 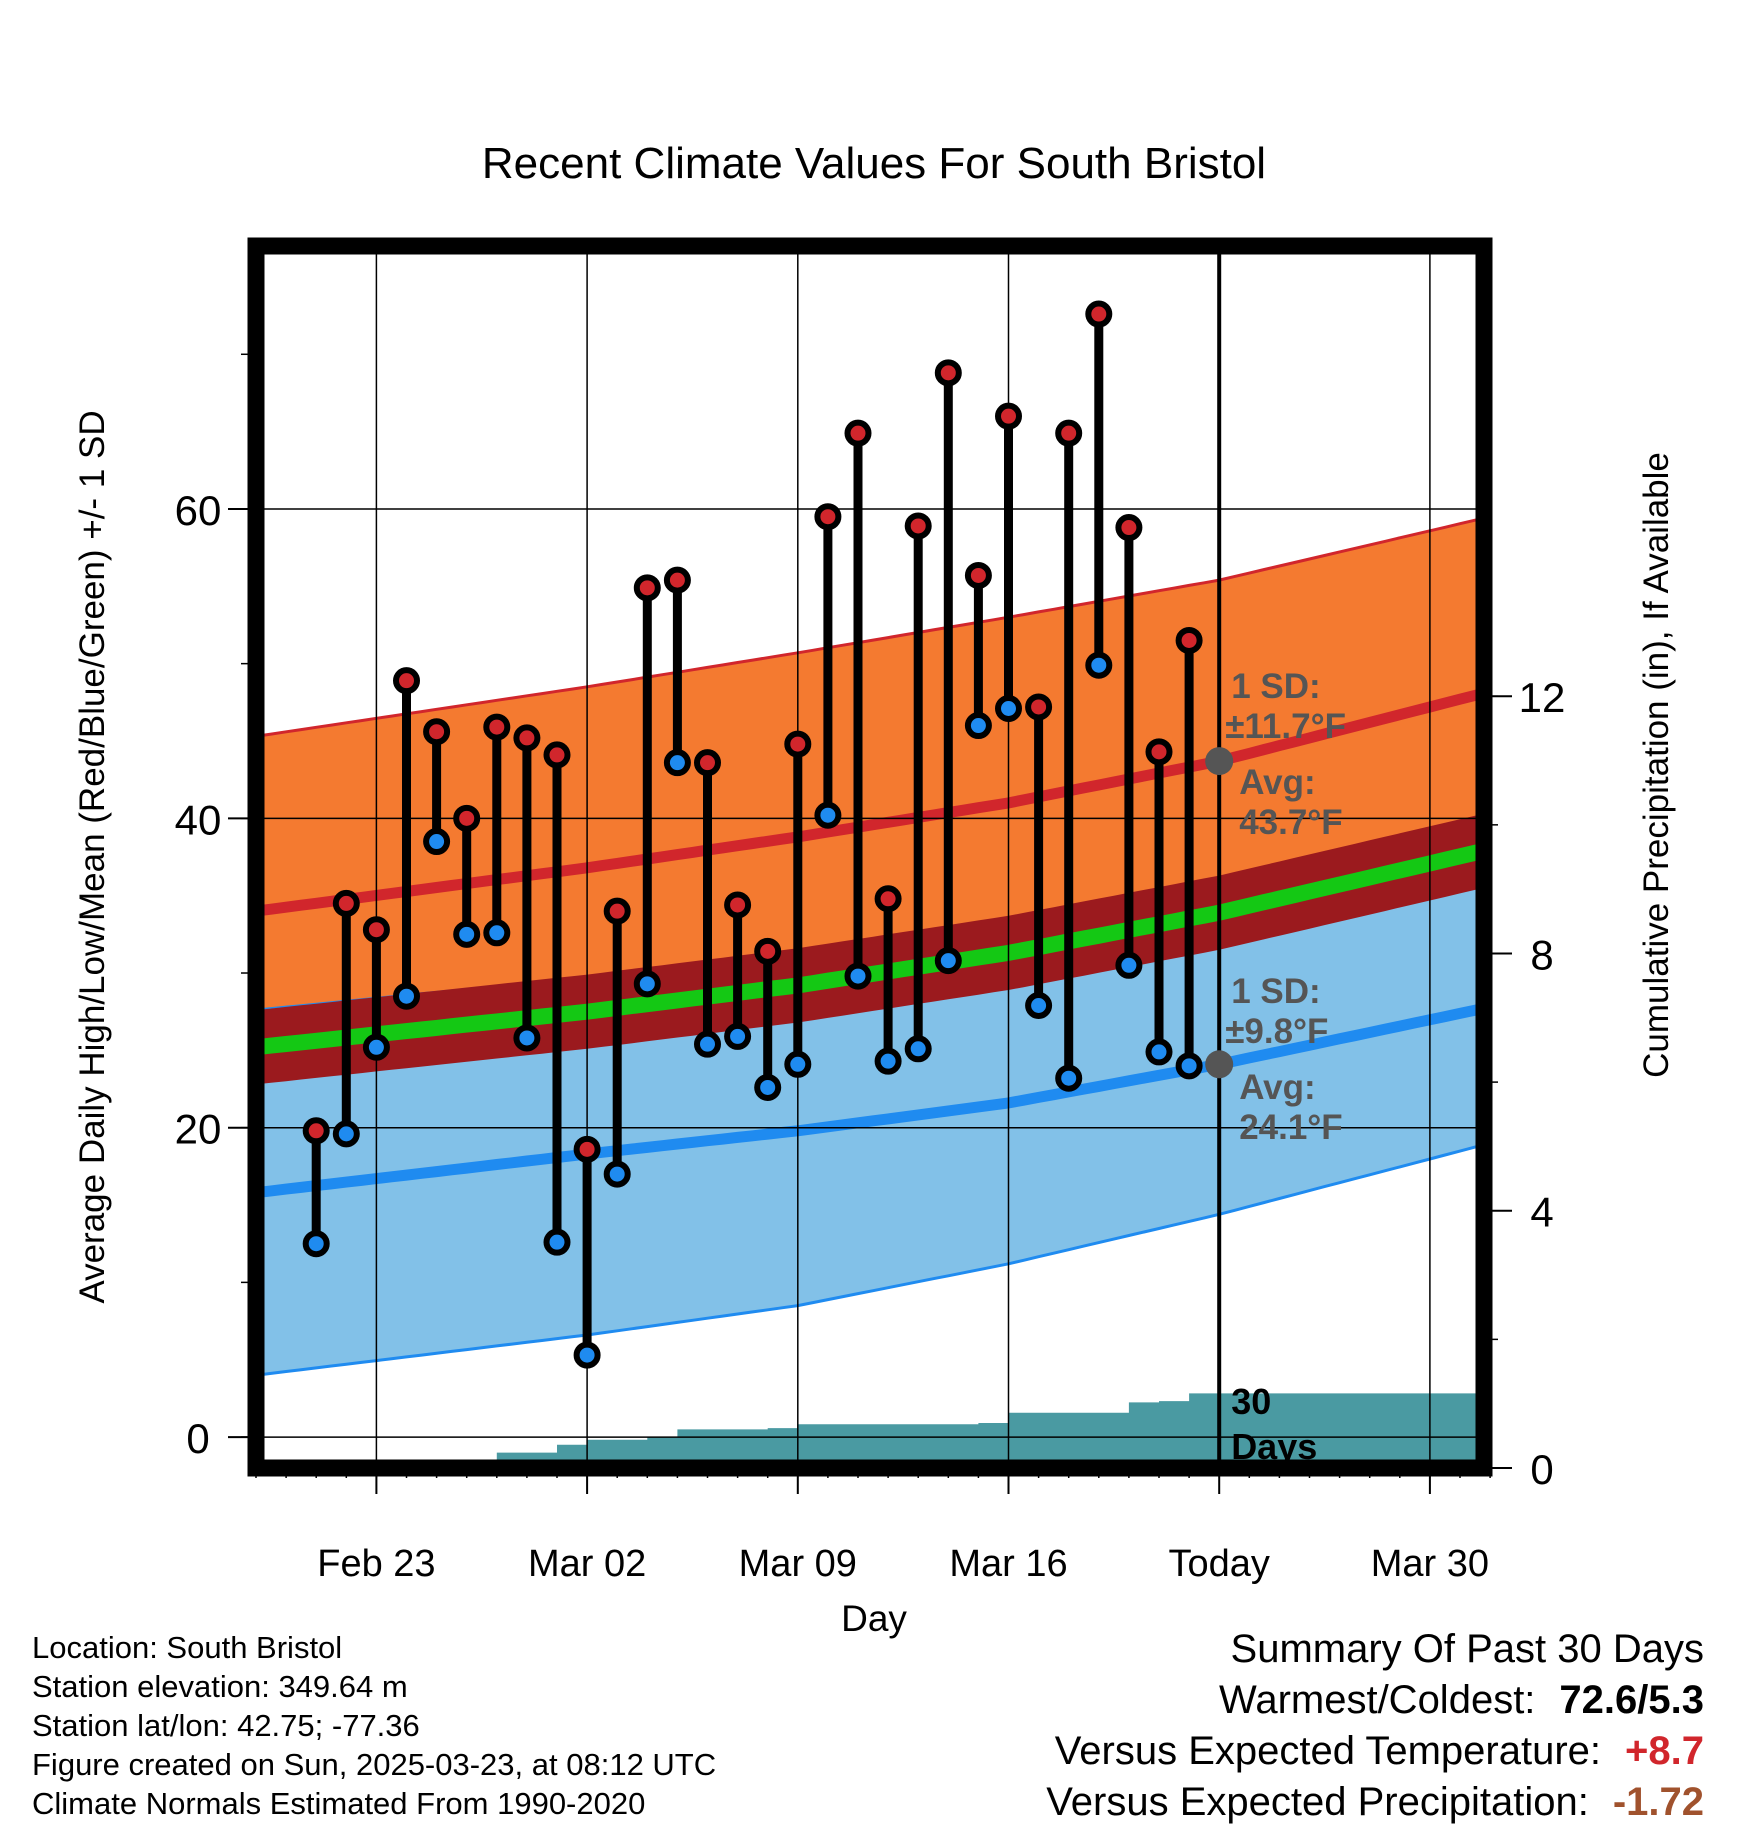 I want to click on latlon-text: Station lat/lon: 42.75; -77.36, so click(x=226, y=1725).